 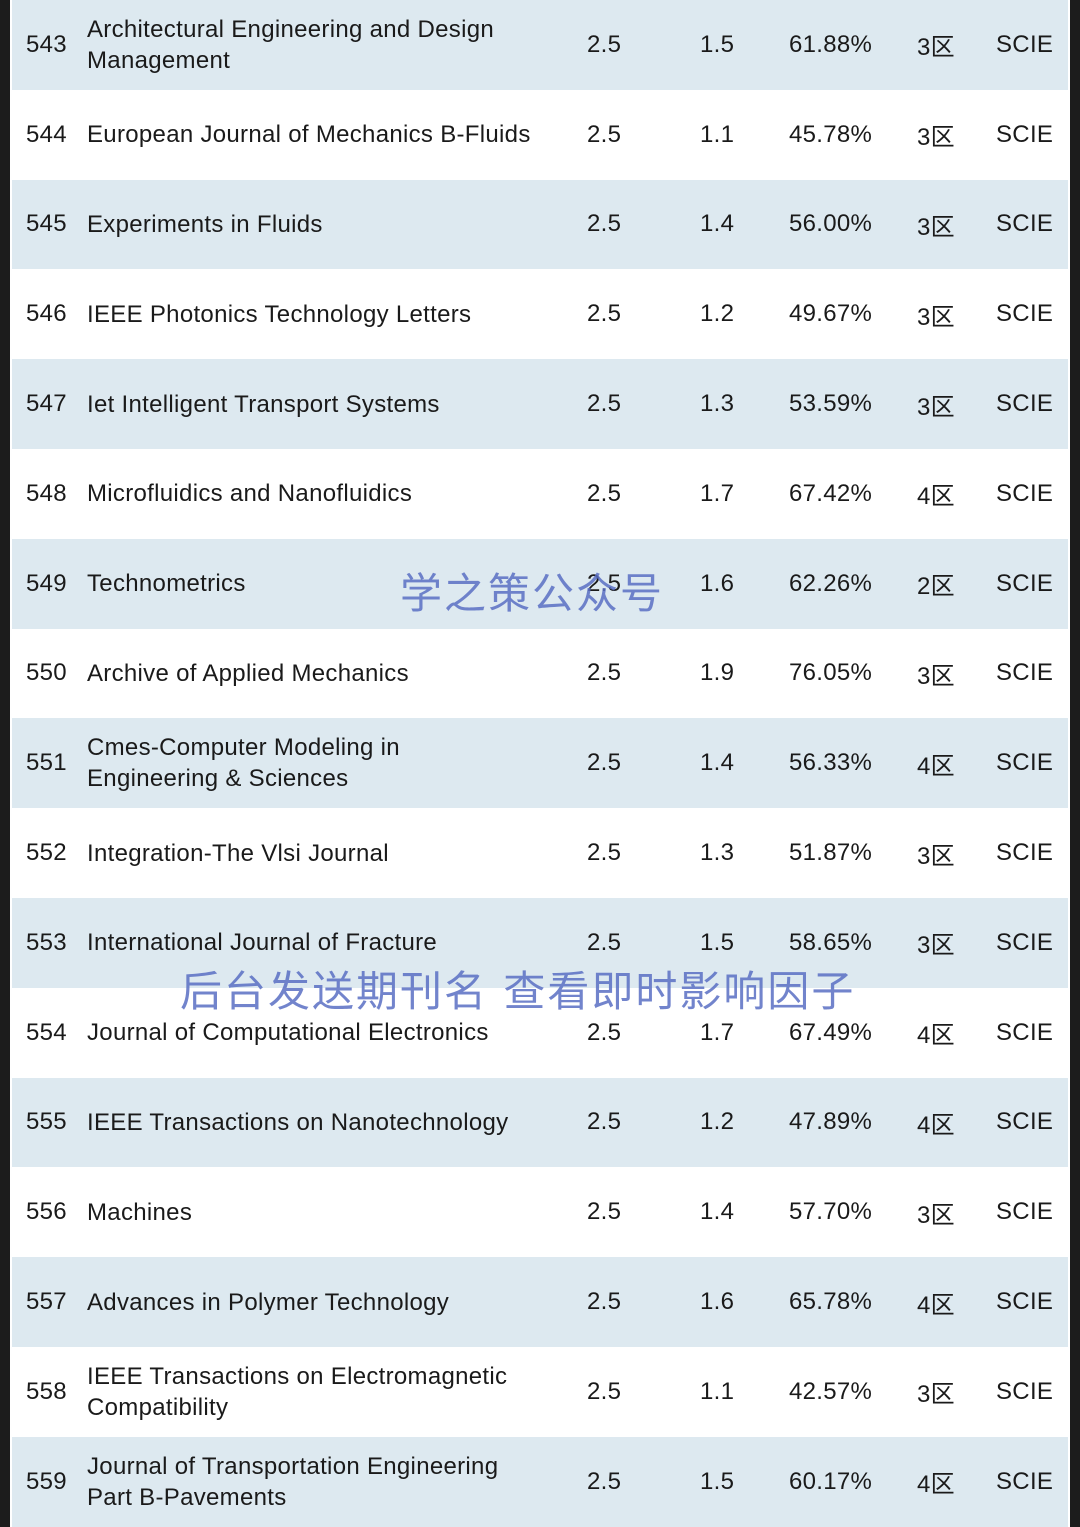 What do you see at coordinates (46, 1302) in the screenshot?
I see `journal-rank: 557` at bounding box center [46, 1302].